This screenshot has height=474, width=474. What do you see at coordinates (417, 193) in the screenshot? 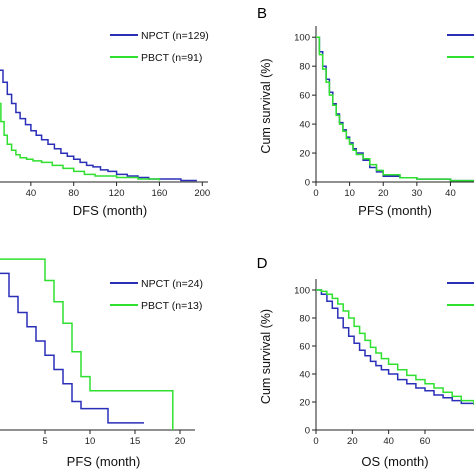
I see `panel-b-x-tick-label: 30` at bounding box center [417, 193].